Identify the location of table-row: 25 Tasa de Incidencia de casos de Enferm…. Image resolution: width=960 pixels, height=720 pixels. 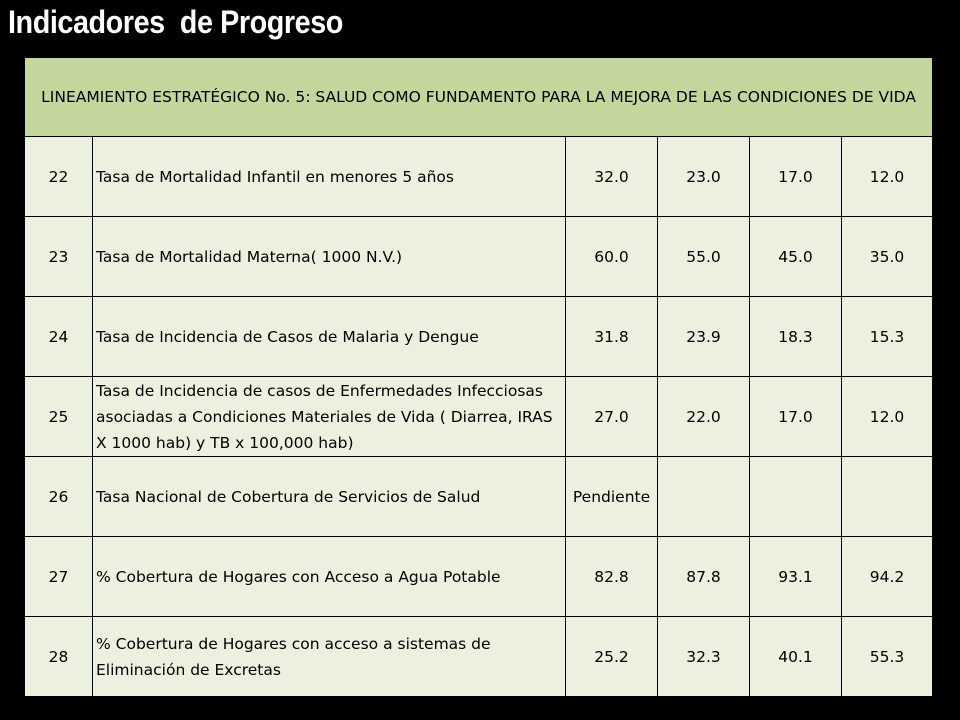
(479, 416).